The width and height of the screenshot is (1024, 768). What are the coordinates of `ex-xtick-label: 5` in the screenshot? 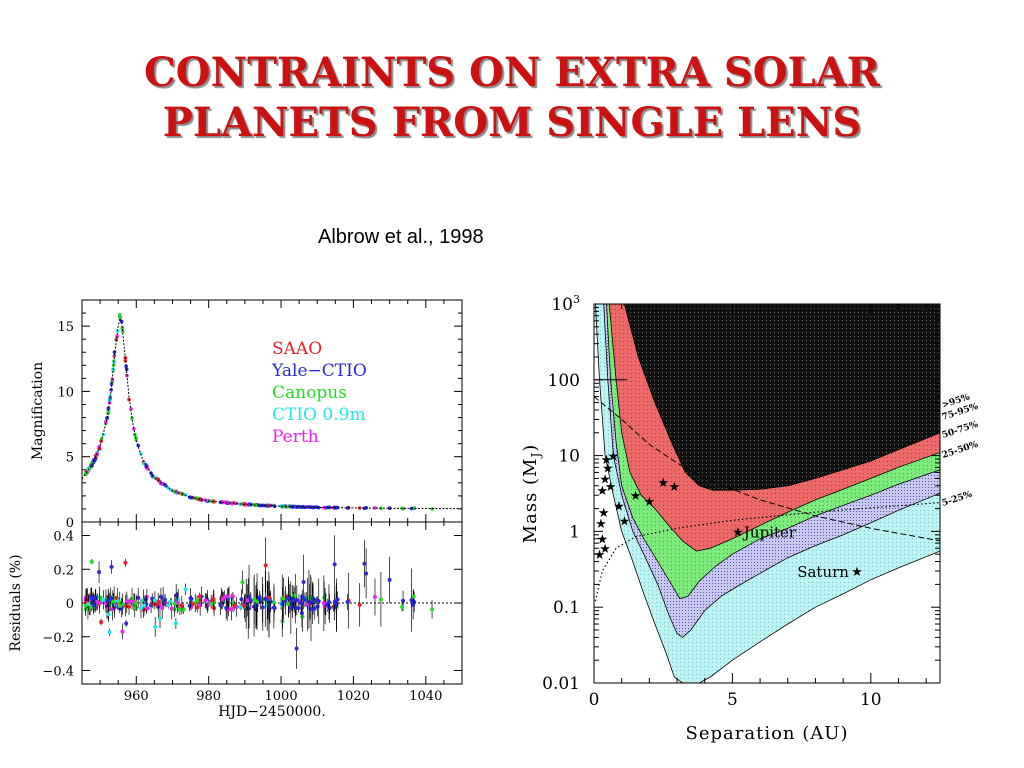 It's located at (732, 700).